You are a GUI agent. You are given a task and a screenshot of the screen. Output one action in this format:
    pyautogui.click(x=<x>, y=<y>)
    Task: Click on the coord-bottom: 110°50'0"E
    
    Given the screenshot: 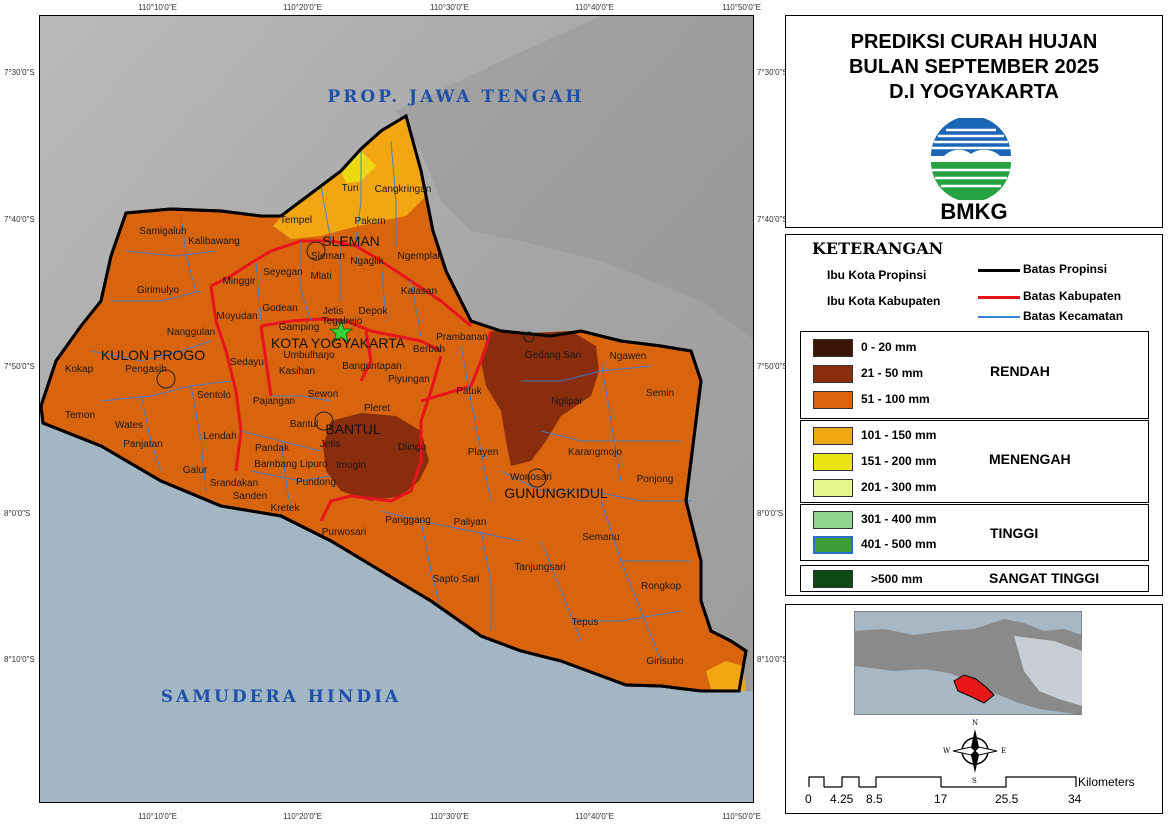 What is the action you would take?
    pyautogui.click(x=742, y=816)
    